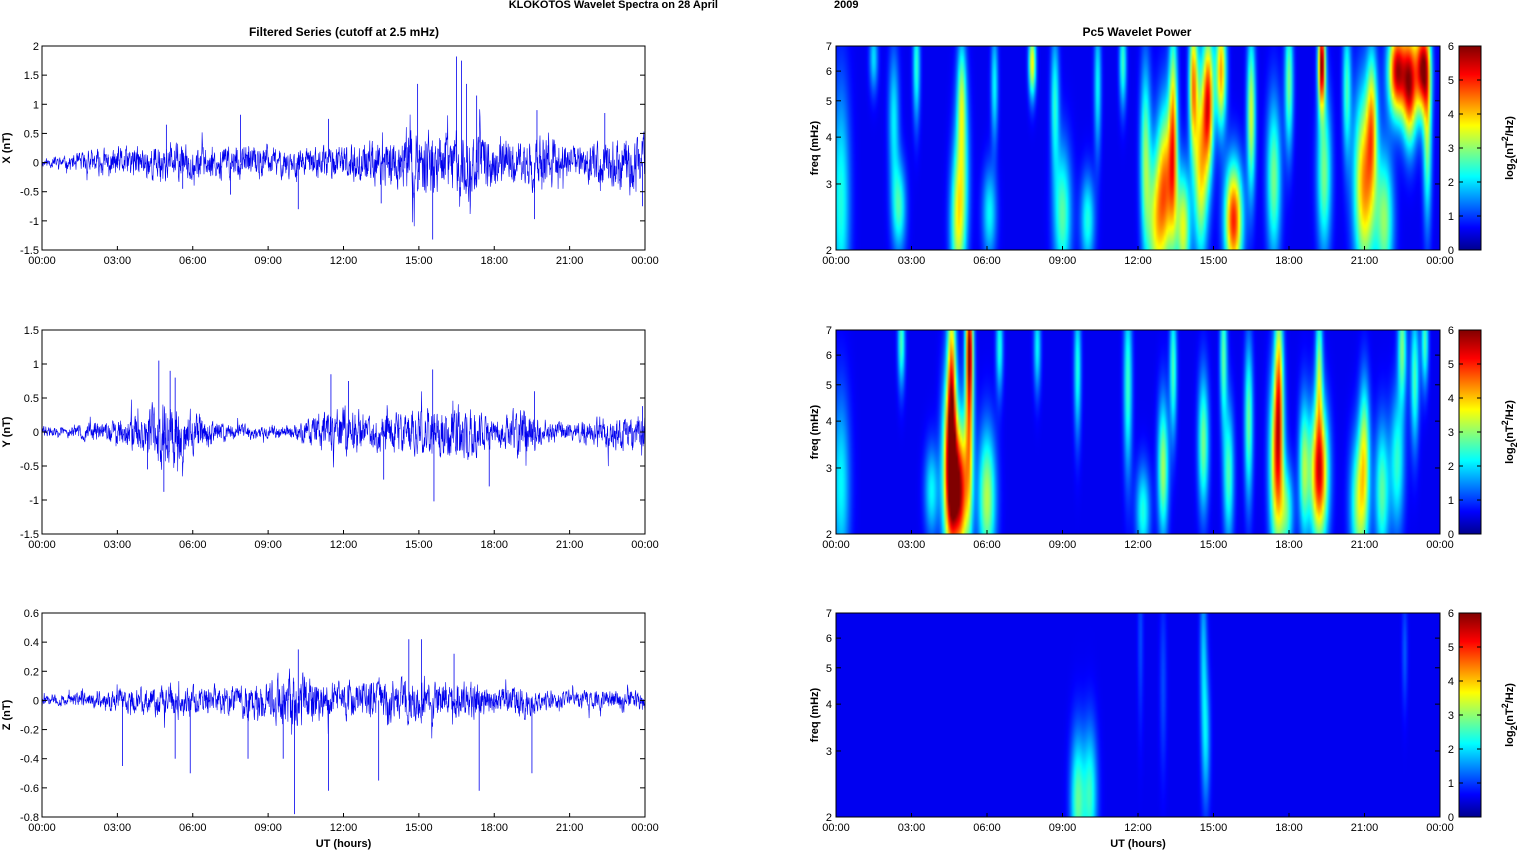 The width and height of the screenshot is (1522, 851). What do you see at coordinates (1451, 614) in the screenshot?
I see `z-wavelet-colorbar-tick-label: 6` at bounding box center [1451, 614].